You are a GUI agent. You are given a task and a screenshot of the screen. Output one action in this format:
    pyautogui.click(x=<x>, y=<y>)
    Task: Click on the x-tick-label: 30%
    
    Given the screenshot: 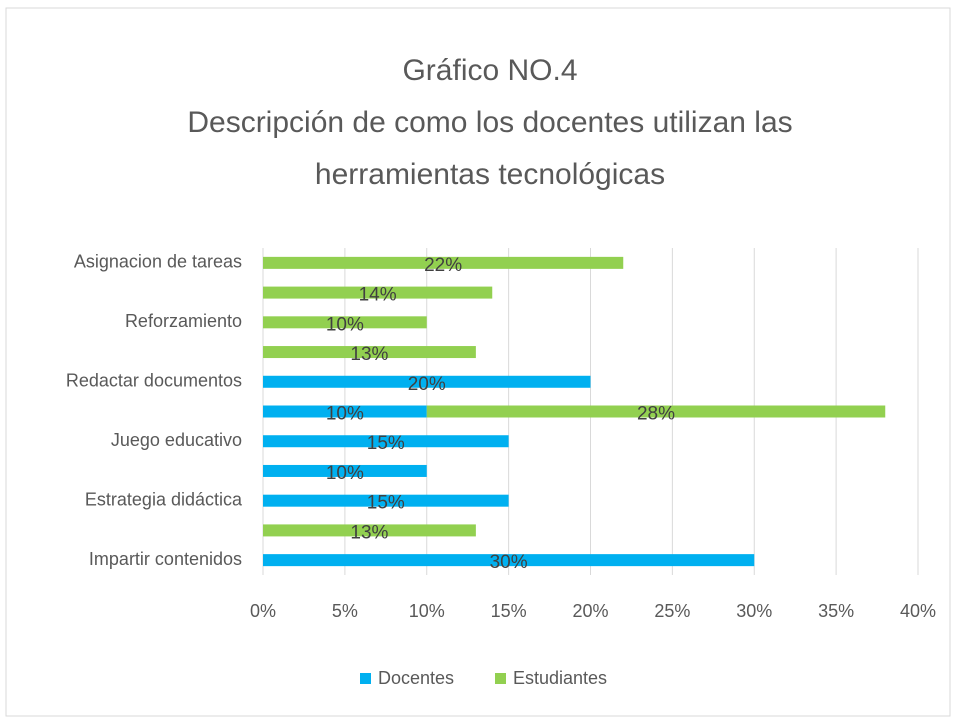 What is the action you would take?
    pyautogui.click(x=754, y=611)
    